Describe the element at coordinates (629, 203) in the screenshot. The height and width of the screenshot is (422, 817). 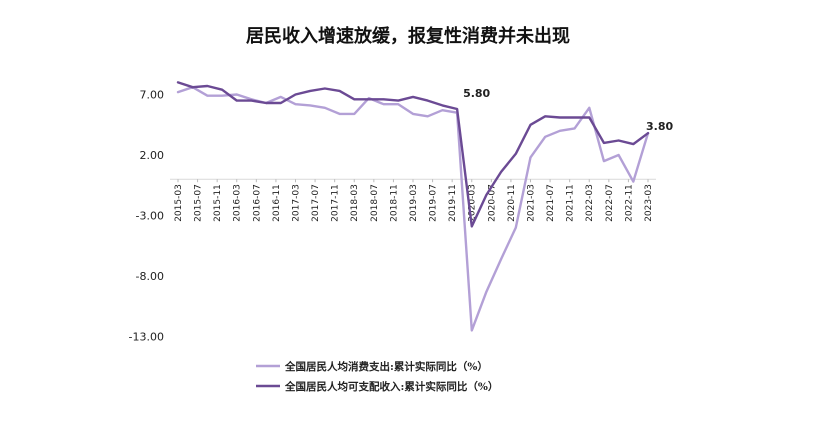
I see `x-tick-label: 2022-11` at that location.